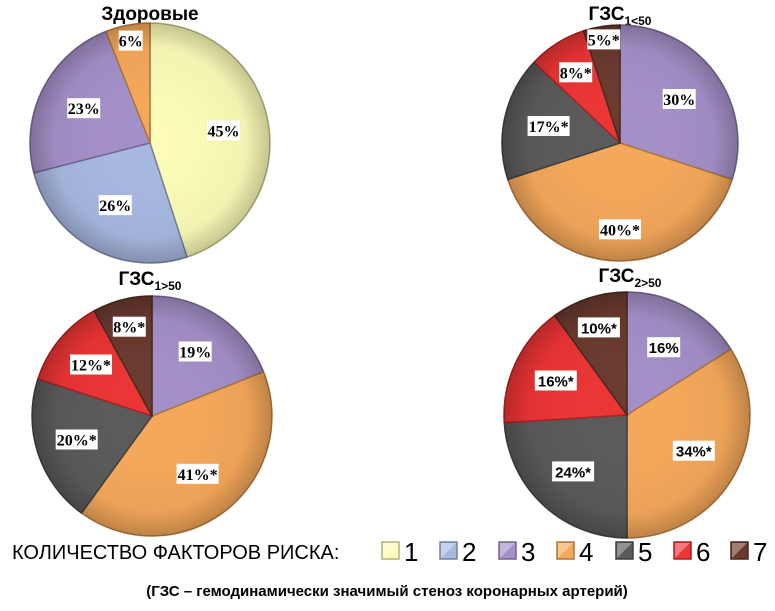 The height and width of the screenshot is (611, 775). I want to click on legend-label-factor-2: 2, so click(469, 552).